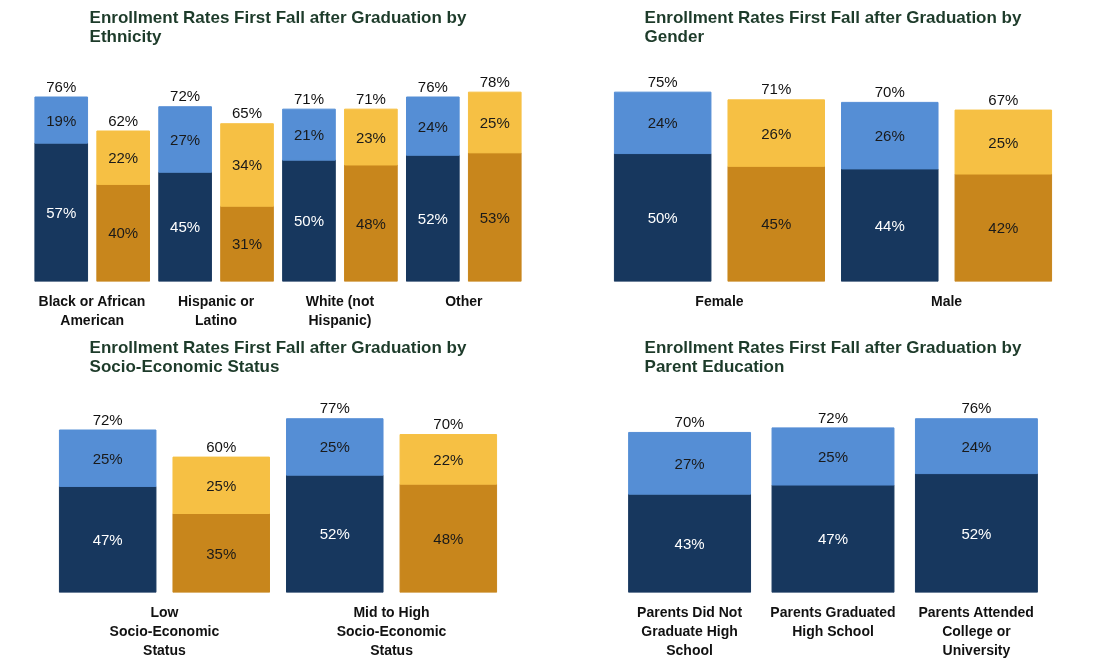  I want to click on data-label: 40%, so click(123, 233).